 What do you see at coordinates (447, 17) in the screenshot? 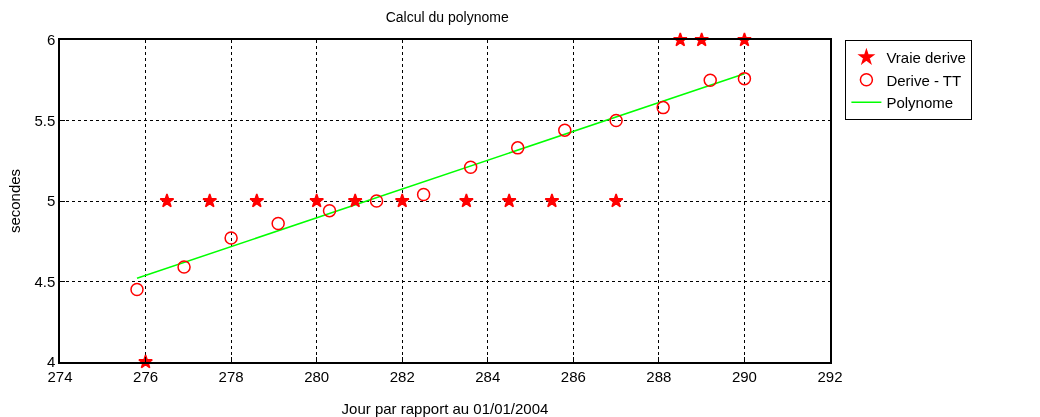
I see `chart-title: Calcul du polynome` at bounding box center [447, 17].